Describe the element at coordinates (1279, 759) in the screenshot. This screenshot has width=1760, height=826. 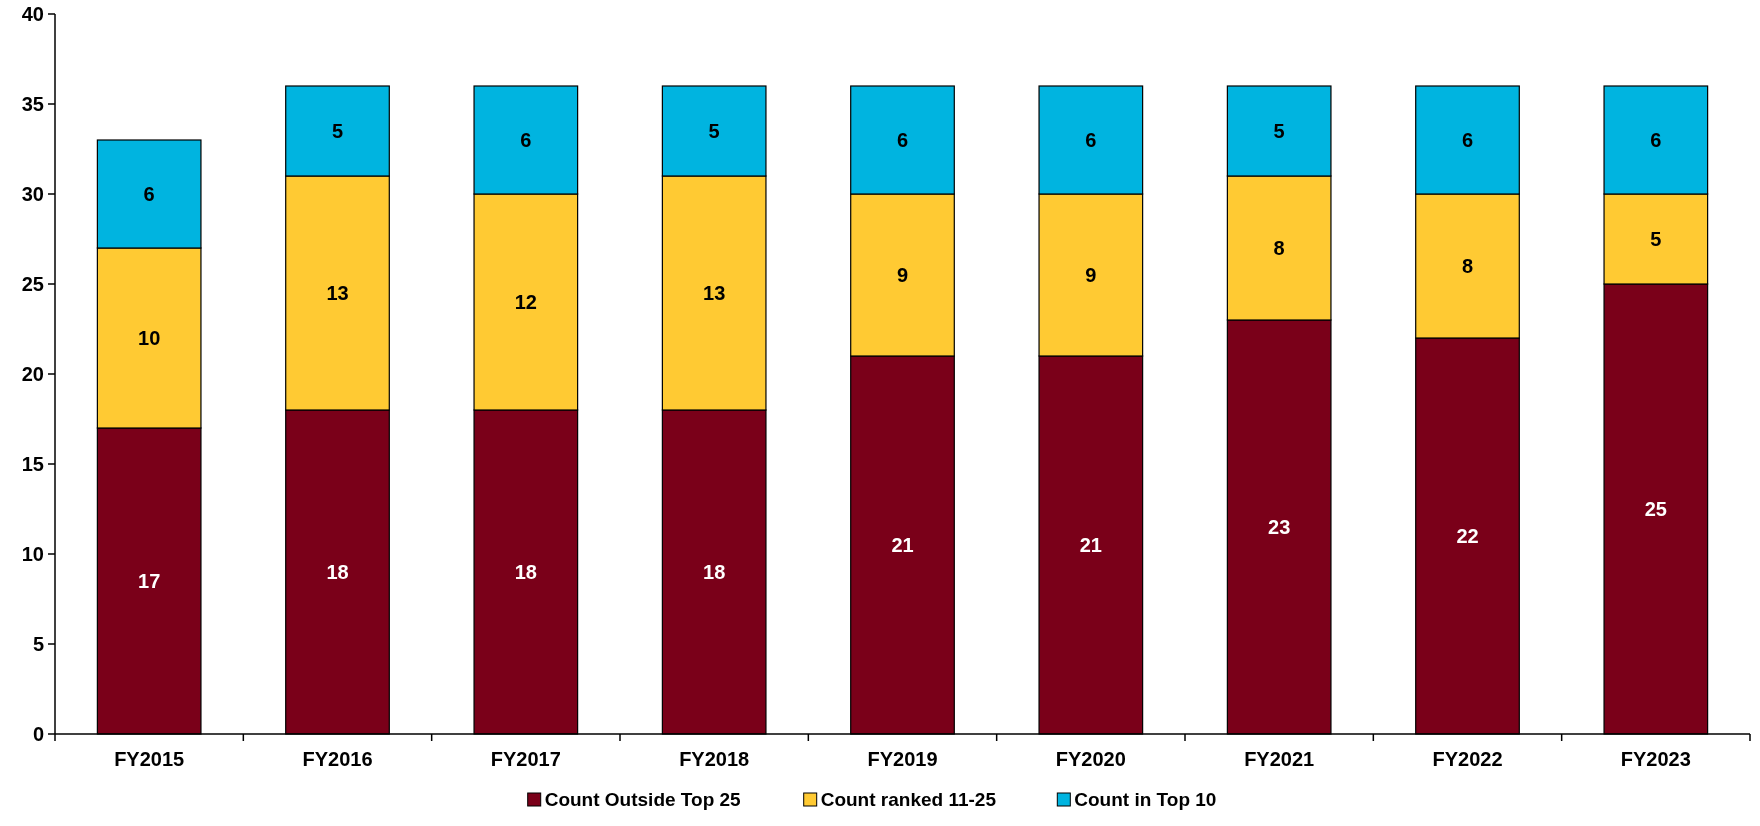
I see `x-tick-label: FY2021` at that location.